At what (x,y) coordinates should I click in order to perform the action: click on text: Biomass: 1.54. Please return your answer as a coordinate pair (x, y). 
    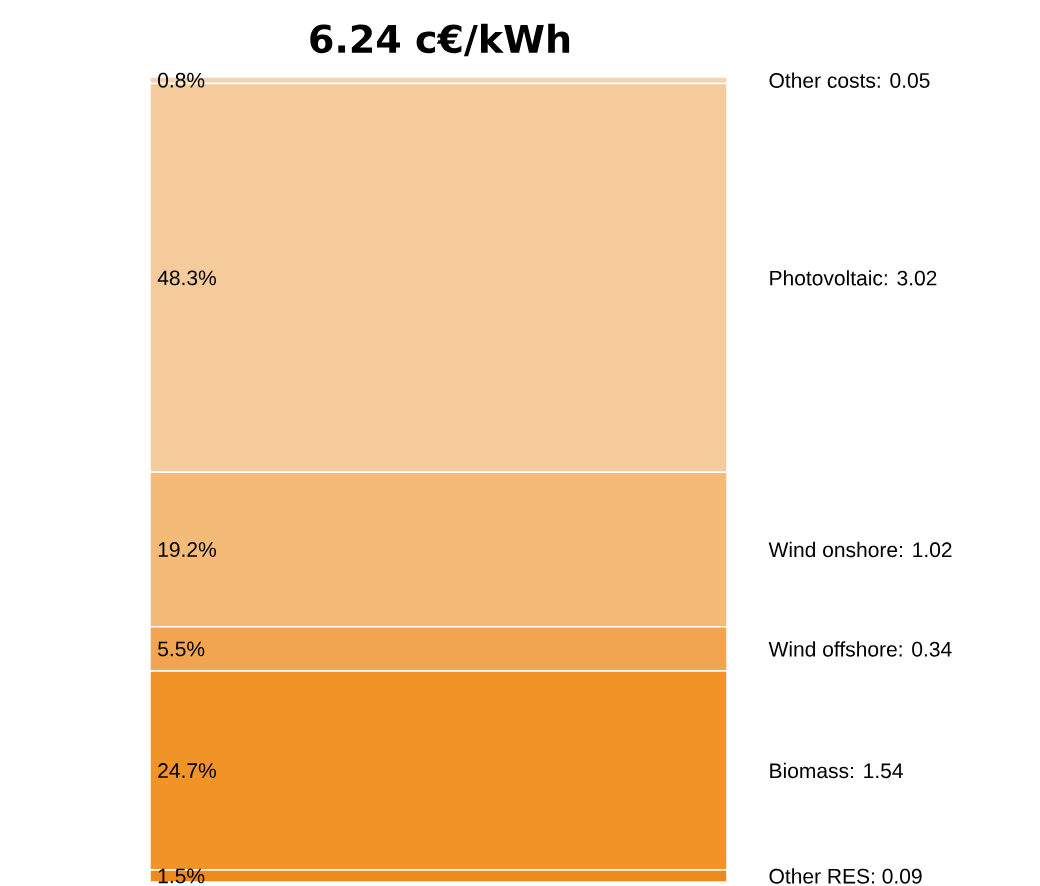
    Looking at the image, I should click on (836, 770).